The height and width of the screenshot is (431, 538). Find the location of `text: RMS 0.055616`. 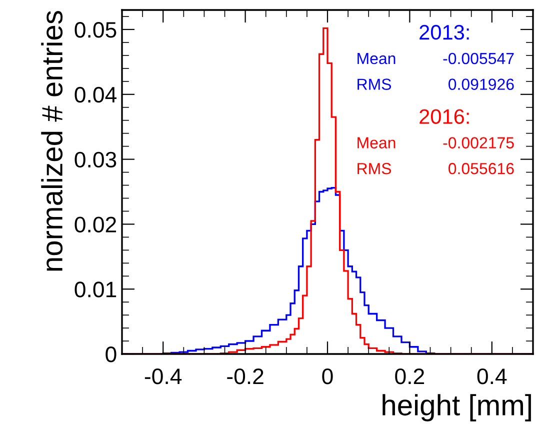

text: RMS 0.055616 is located at coordinates (436, 168).